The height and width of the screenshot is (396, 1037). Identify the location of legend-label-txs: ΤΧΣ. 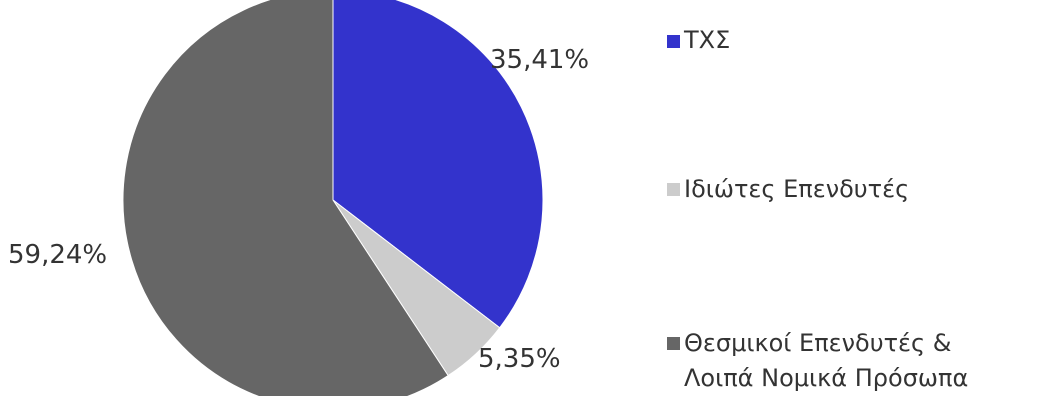
(706, 40).